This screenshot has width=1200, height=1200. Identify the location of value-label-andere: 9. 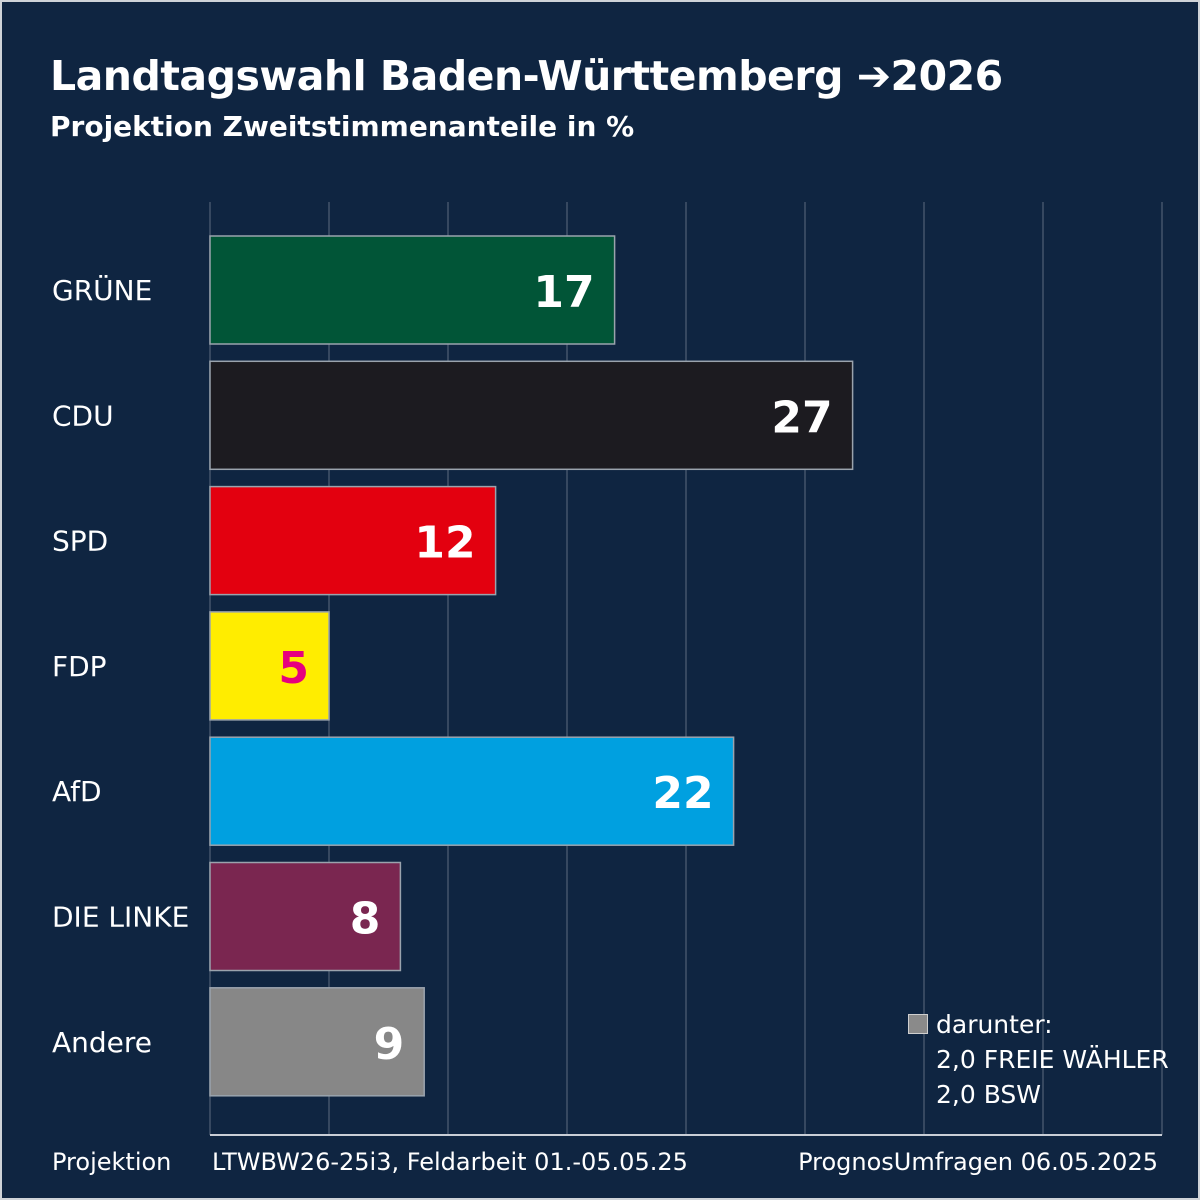
(389, 1044).